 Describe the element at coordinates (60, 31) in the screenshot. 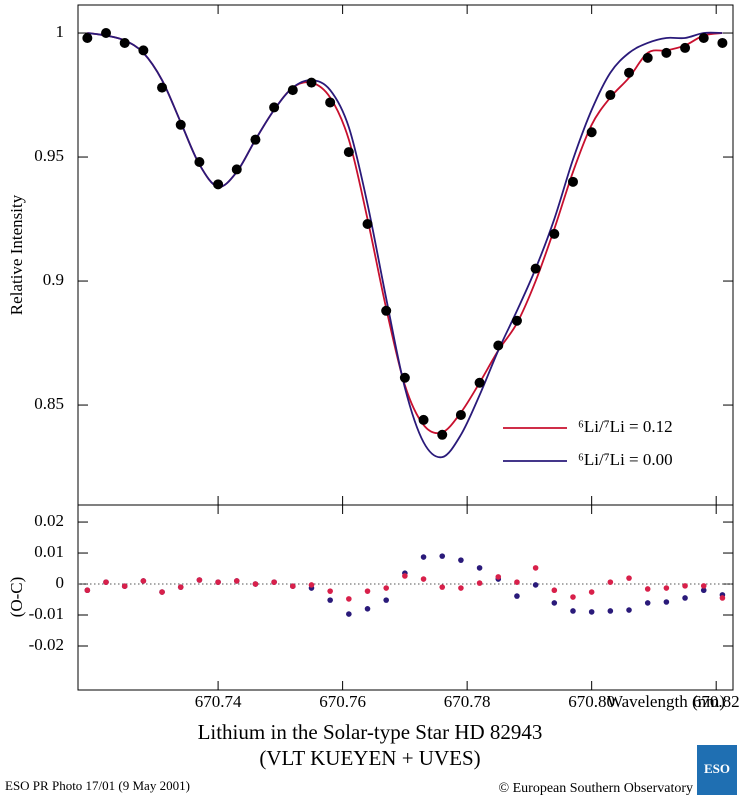

I see `y-tick-label: 1` at that location.